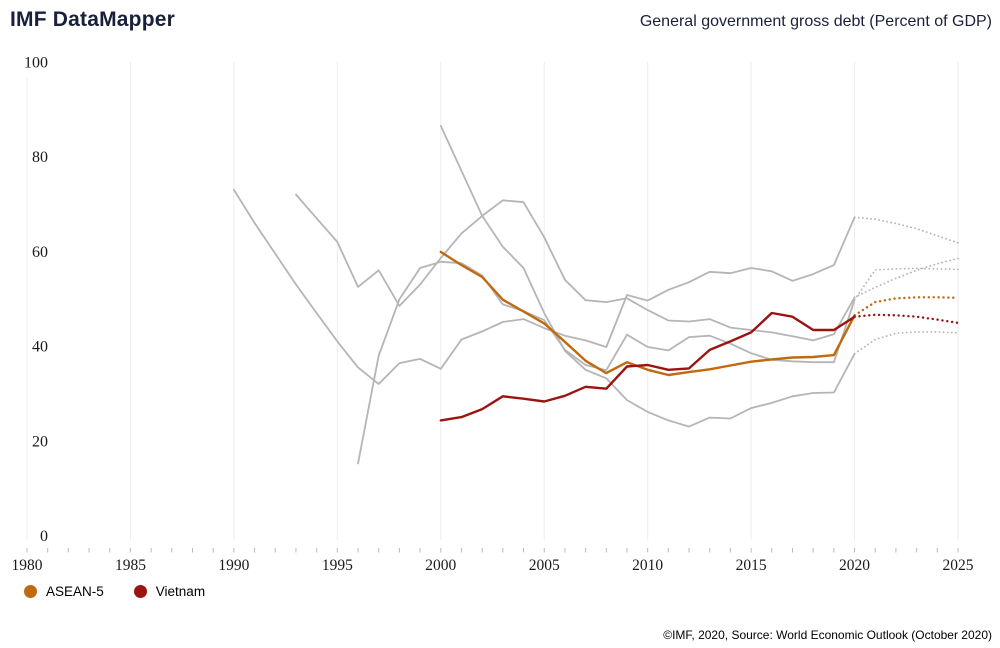  I want to click on legend-item-asean5: ASEAN-5, so click(64, 591).